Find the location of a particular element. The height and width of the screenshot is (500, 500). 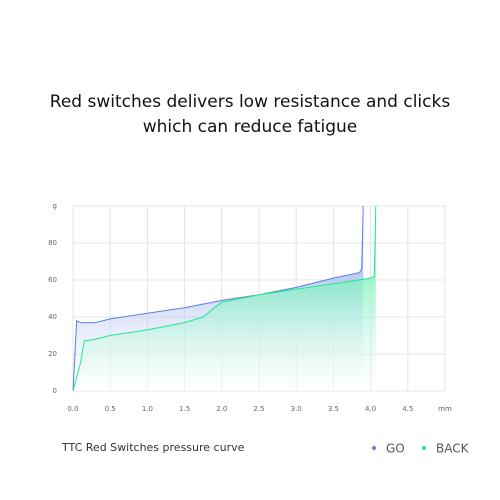

x-tick-label: mm is located at coordinates (445, 409).